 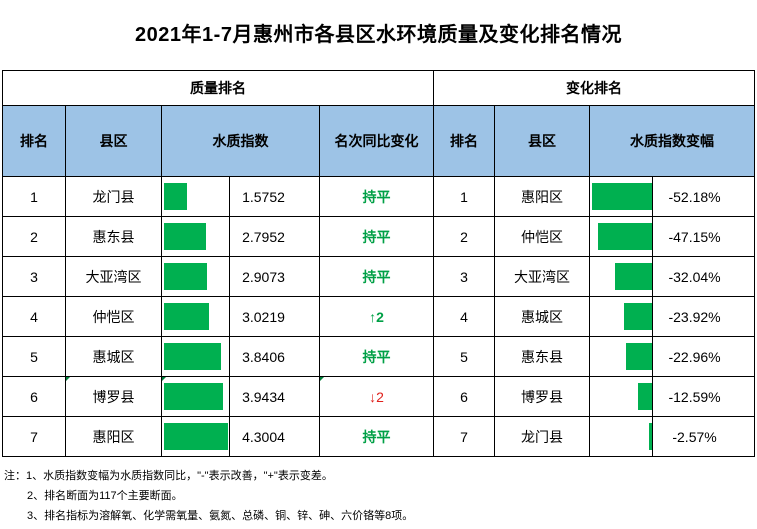 What do you see at coordinates (34, 436) in the screenshot?
I see `rank-cell: 7` at bounding box center [34, 436].